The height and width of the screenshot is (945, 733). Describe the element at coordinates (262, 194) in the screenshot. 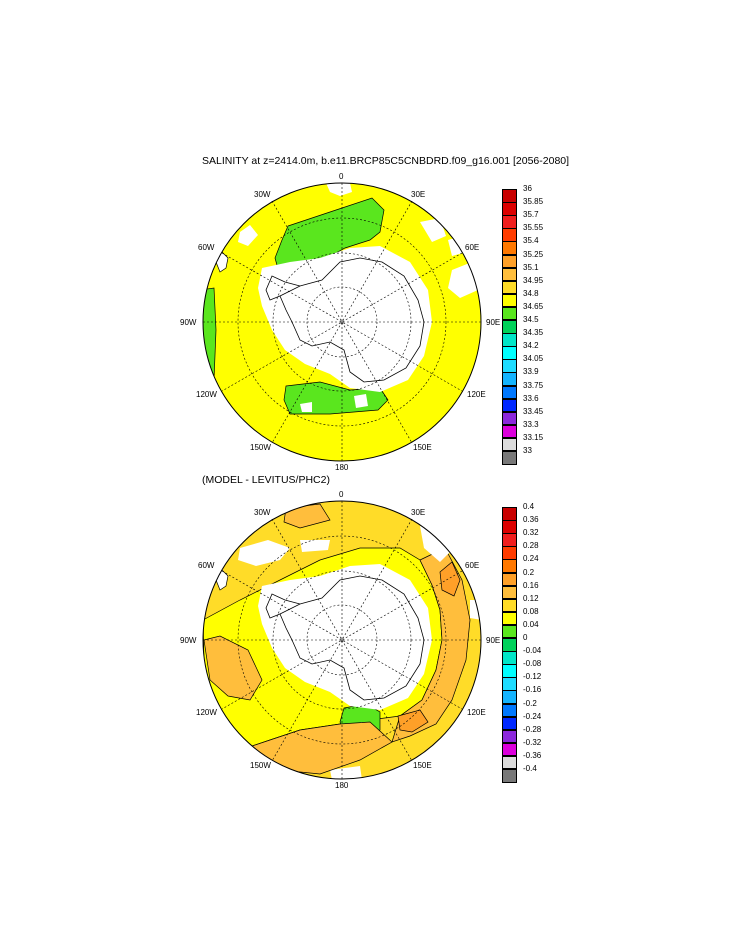

I see `p1-lon-30w: 30W` at that location.